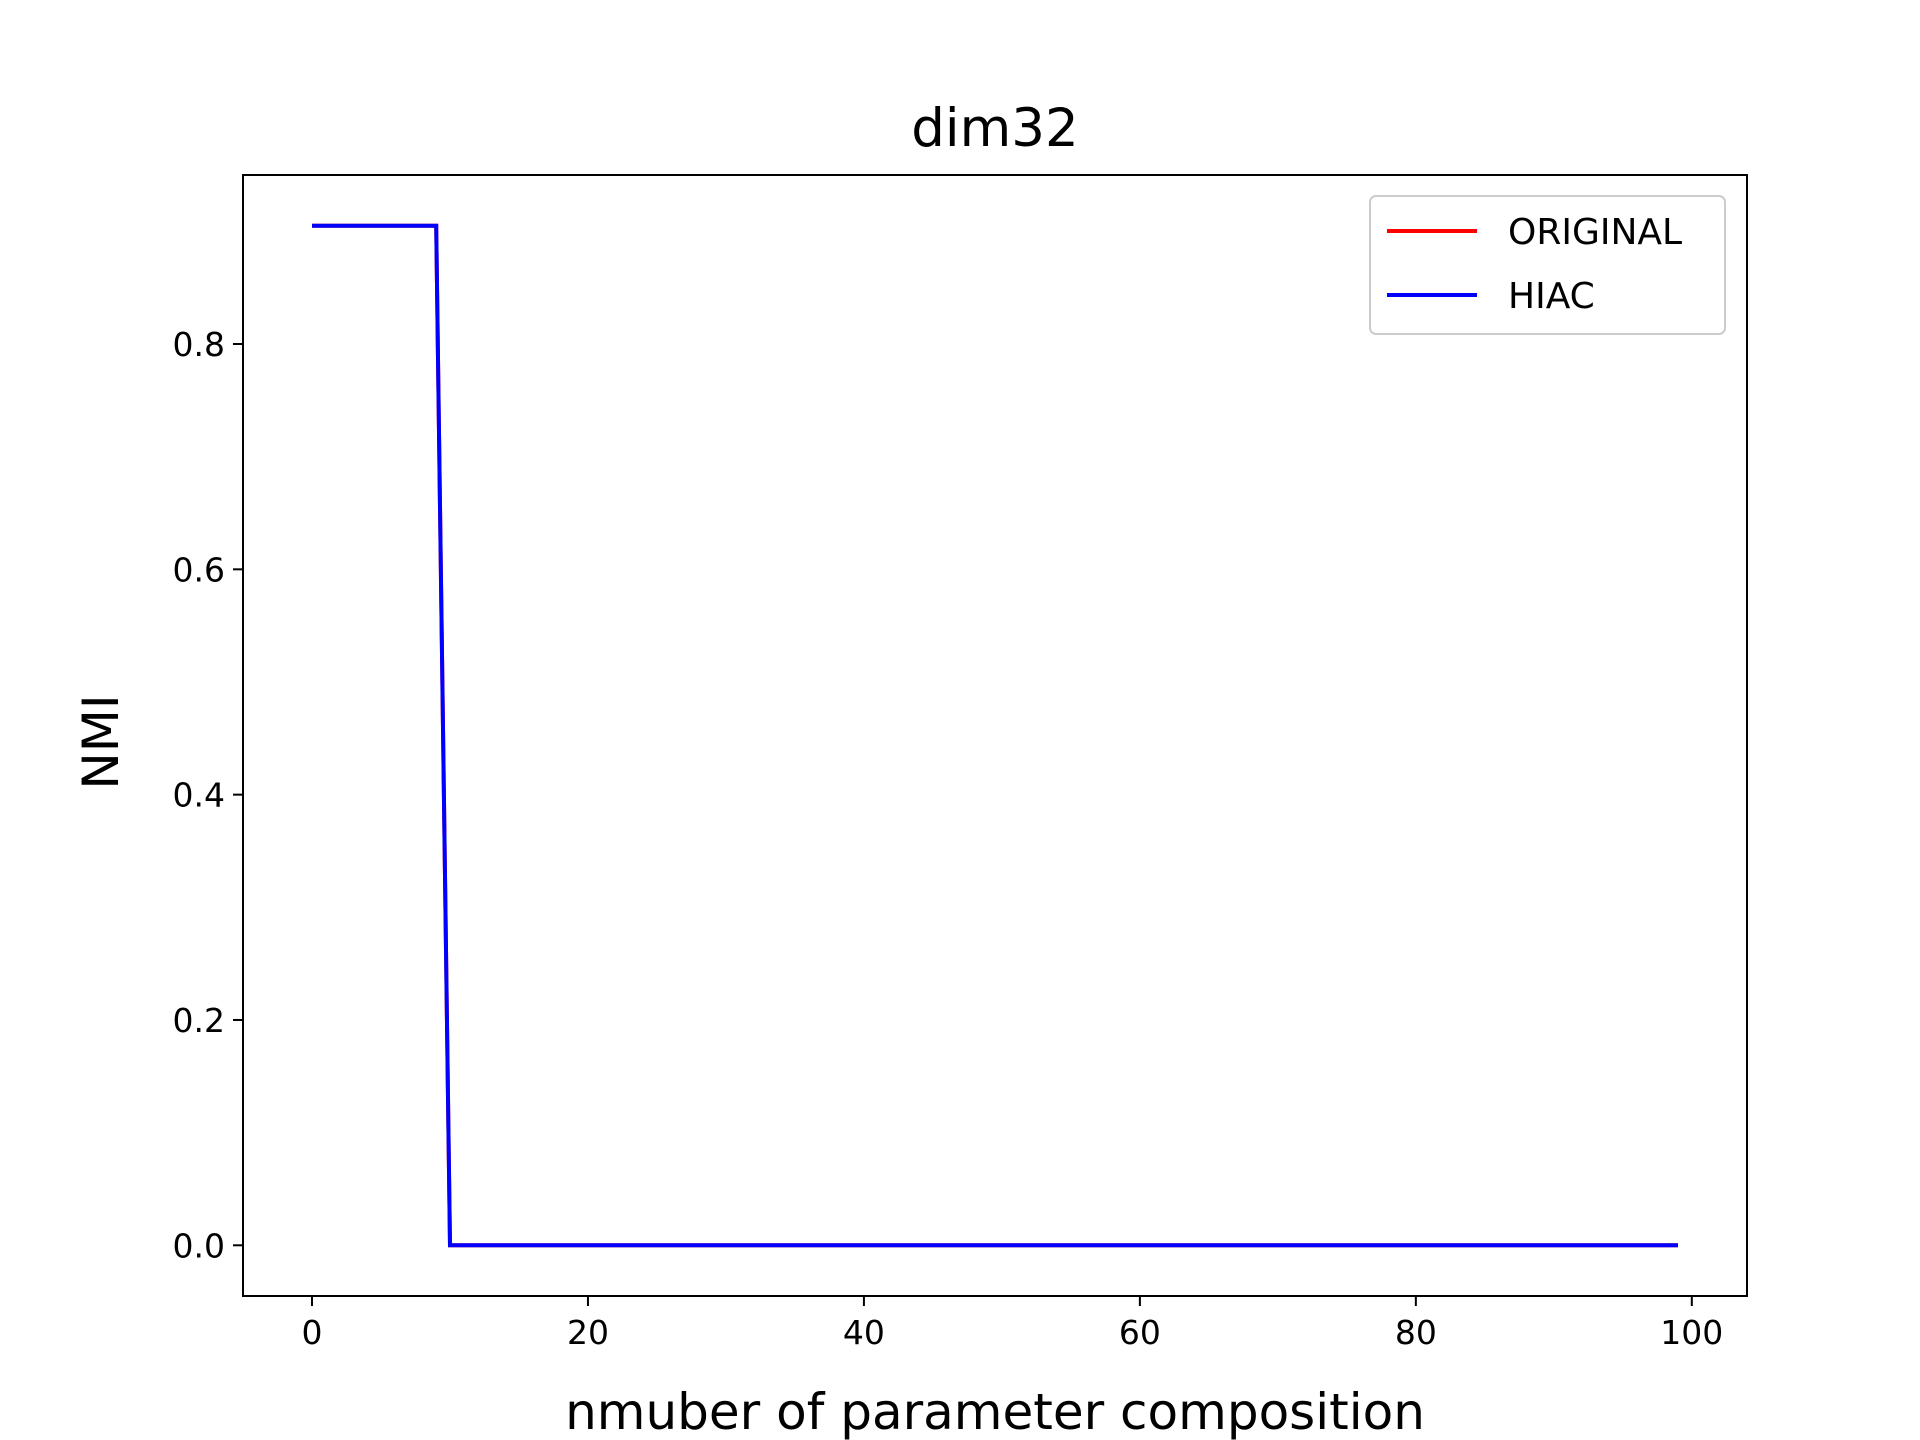 The width and height of the screenshot is (1920, 1440). Describe the element at coordinates (311, 1332) in the screenshot. I see `x-tick-label: 0` at that location.